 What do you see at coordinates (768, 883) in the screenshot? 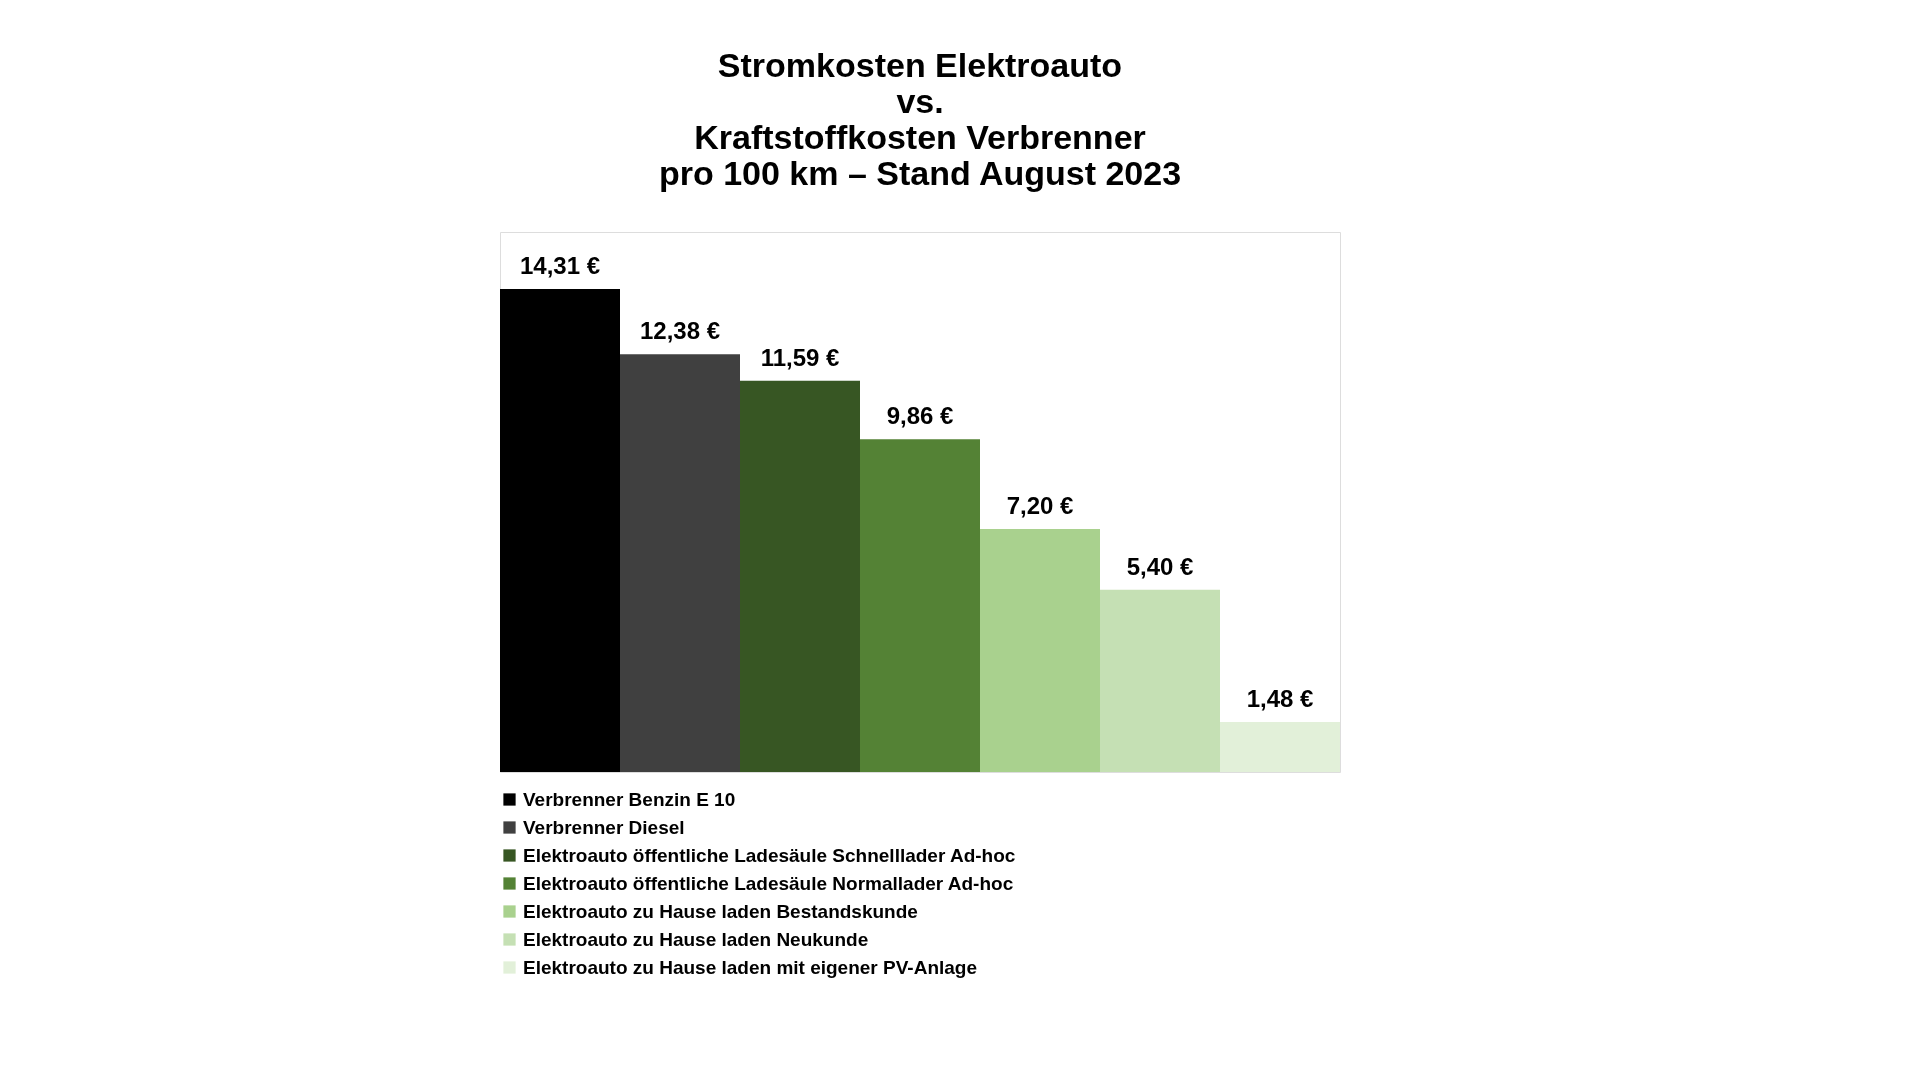
I see `legend-label: Elektroauto öffentliche Ladesäule Normallader Ad-hoc` at bounding box center [768, 883].